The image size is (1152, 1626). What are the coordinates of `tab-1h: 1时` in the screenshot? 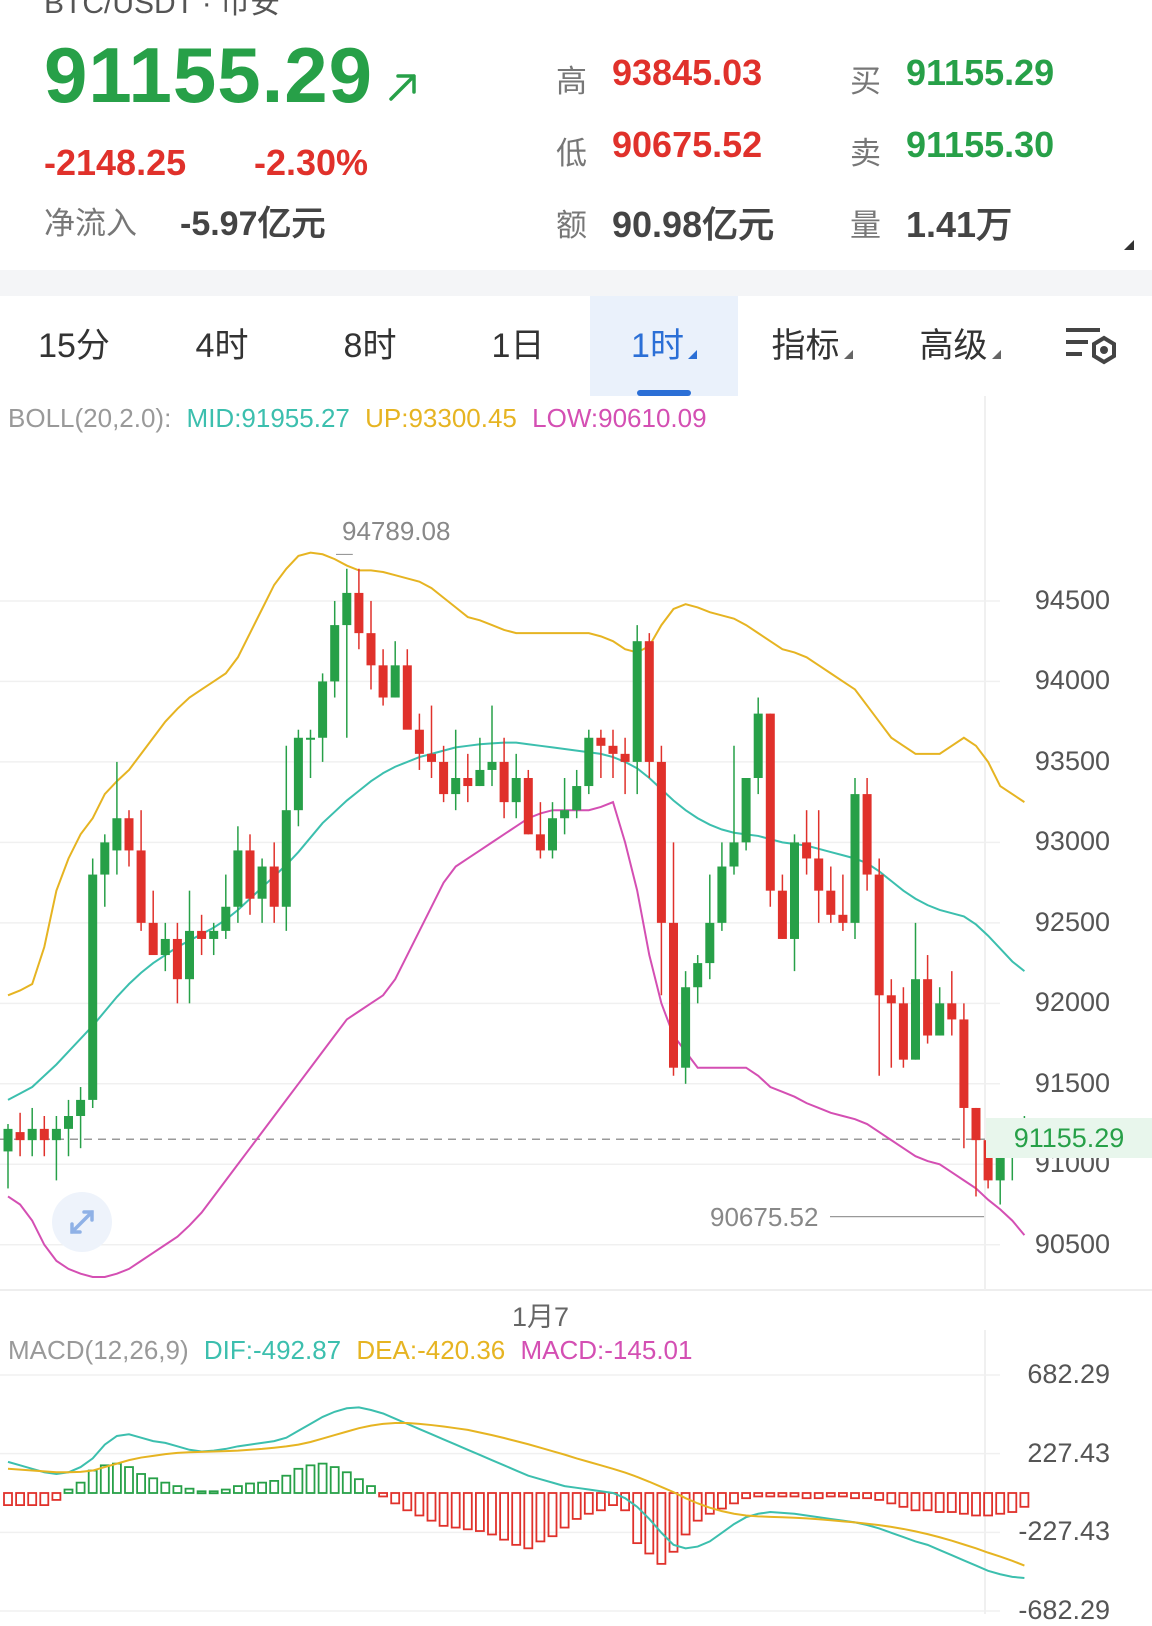 It's located at (664, 346).